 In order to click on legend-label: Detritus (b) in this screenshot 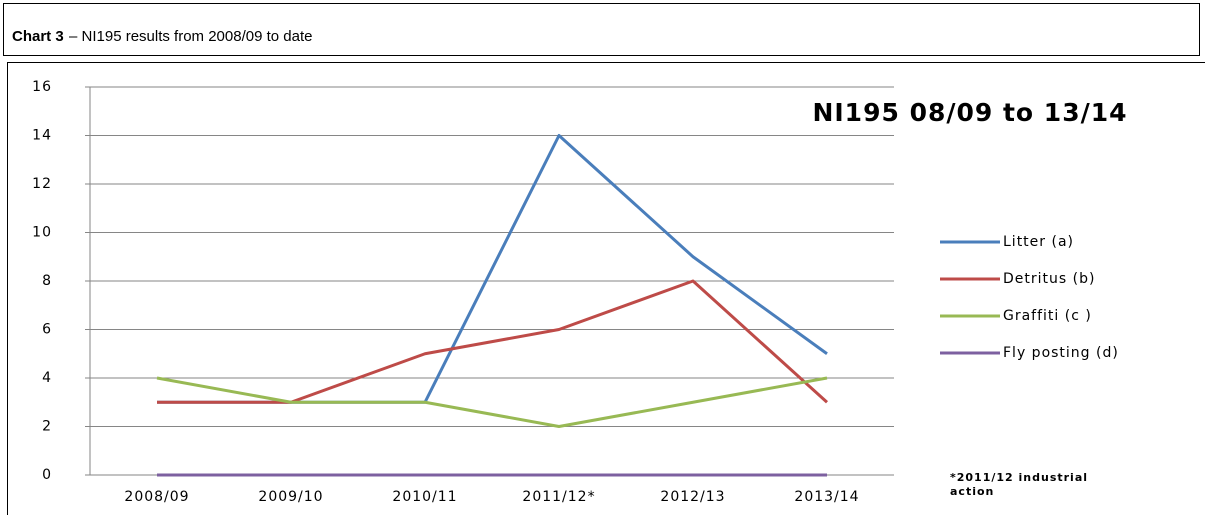, I will do `click(1049, 279)`.